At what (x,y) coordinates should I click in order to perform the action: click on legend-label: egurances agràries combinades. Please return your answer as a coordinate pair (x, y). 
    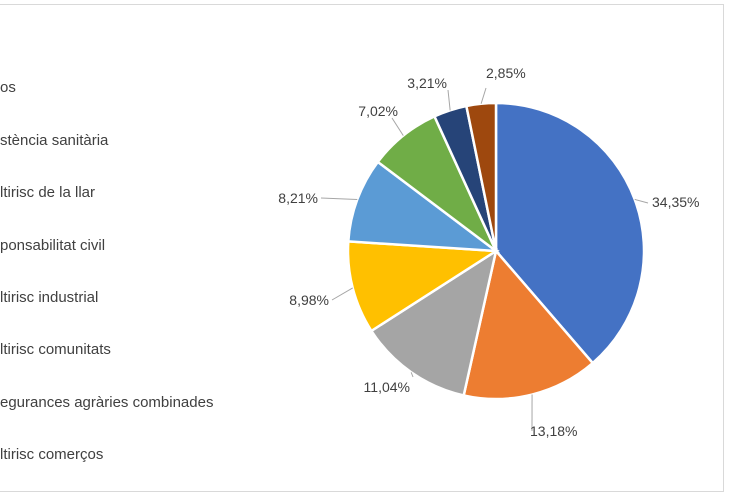
    Looking at the image, I should click on (107, 402).